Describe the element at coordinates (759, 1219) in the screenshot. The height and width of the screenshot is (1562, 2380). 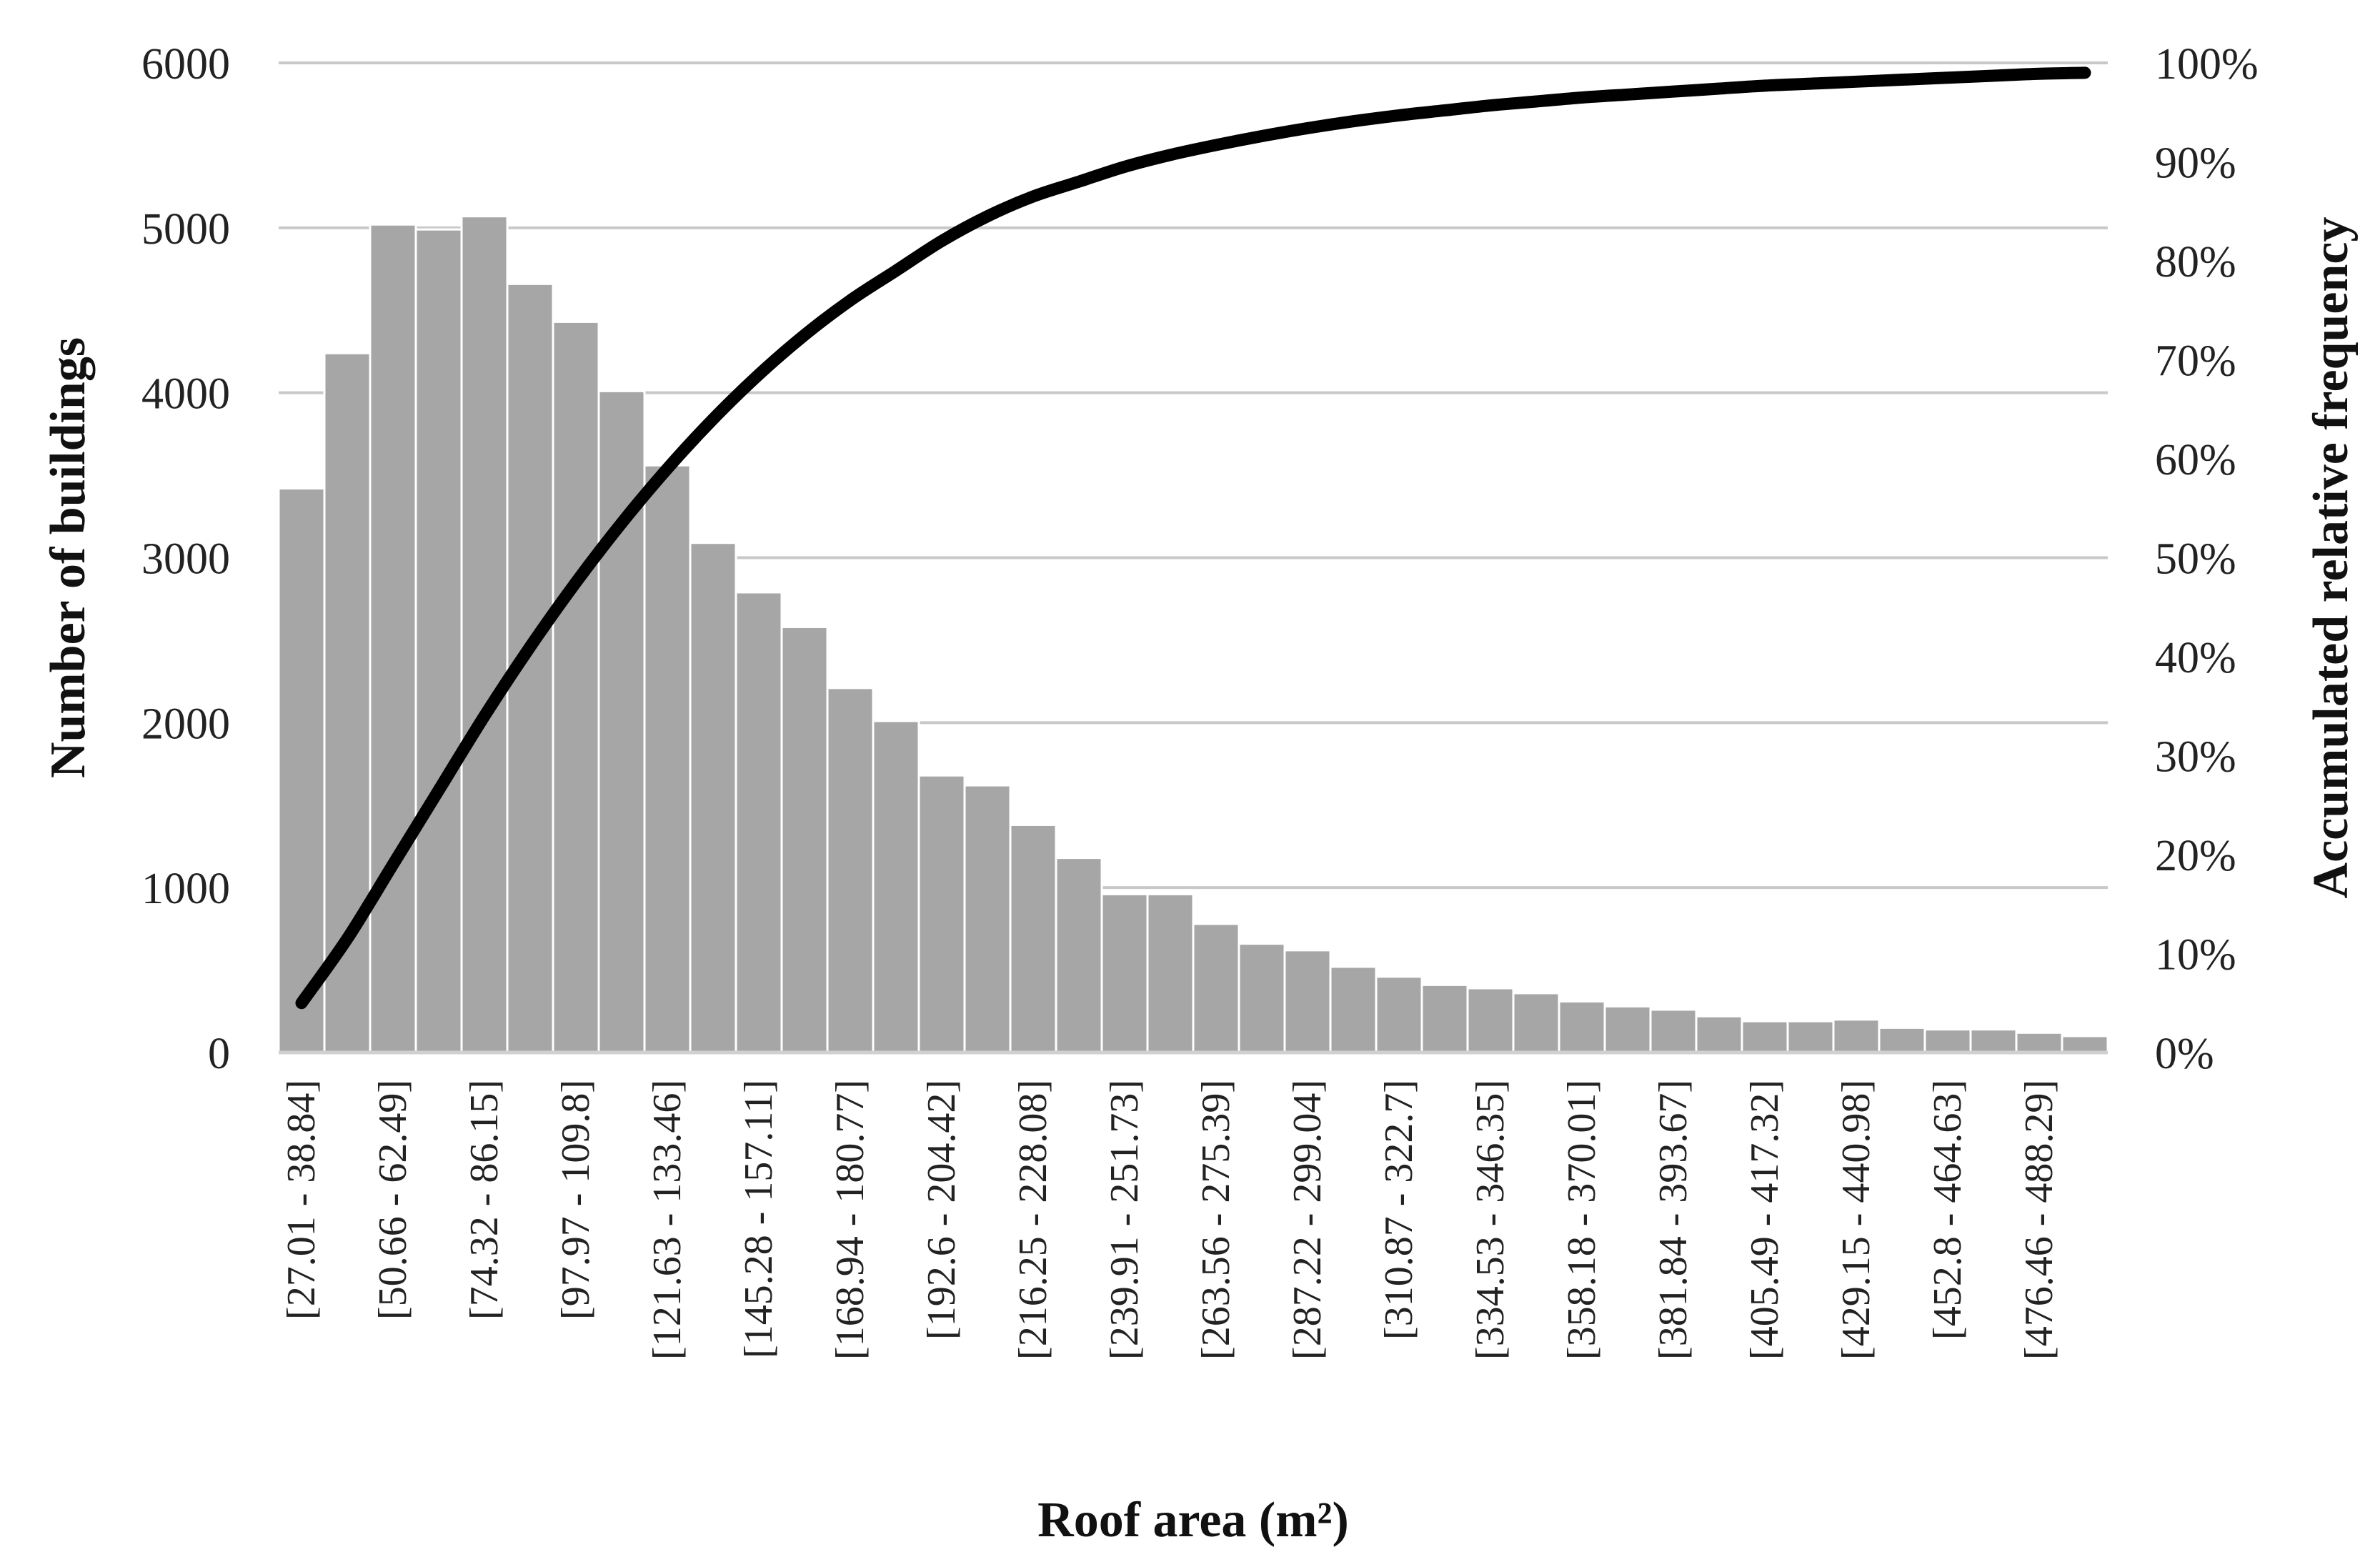
I see `x-category-label: [145.28 - 157.11]` at that location.